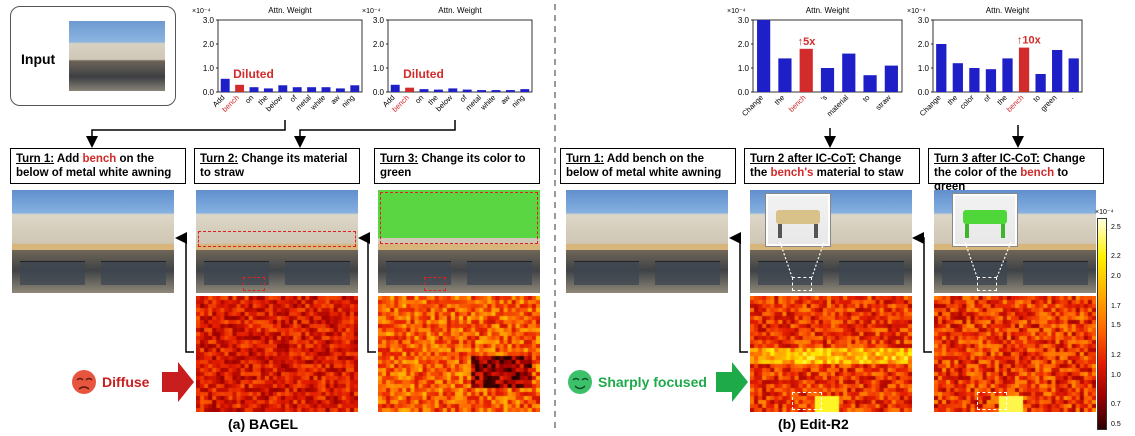 Image resolution: width=1135 pixels, height=436 pixels. Describe the element at coordinates (1116, 257) in the screenshot. I see `colorbar-tick-label: 2.2` at that location.